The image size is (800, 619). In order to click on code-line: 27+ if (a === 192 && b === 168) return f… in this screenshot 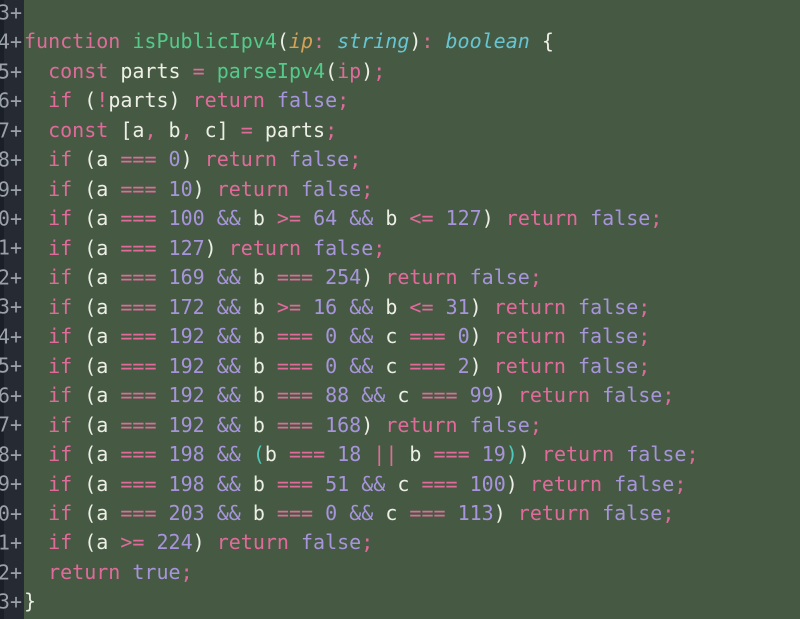, I will do `click(400, 427)`.